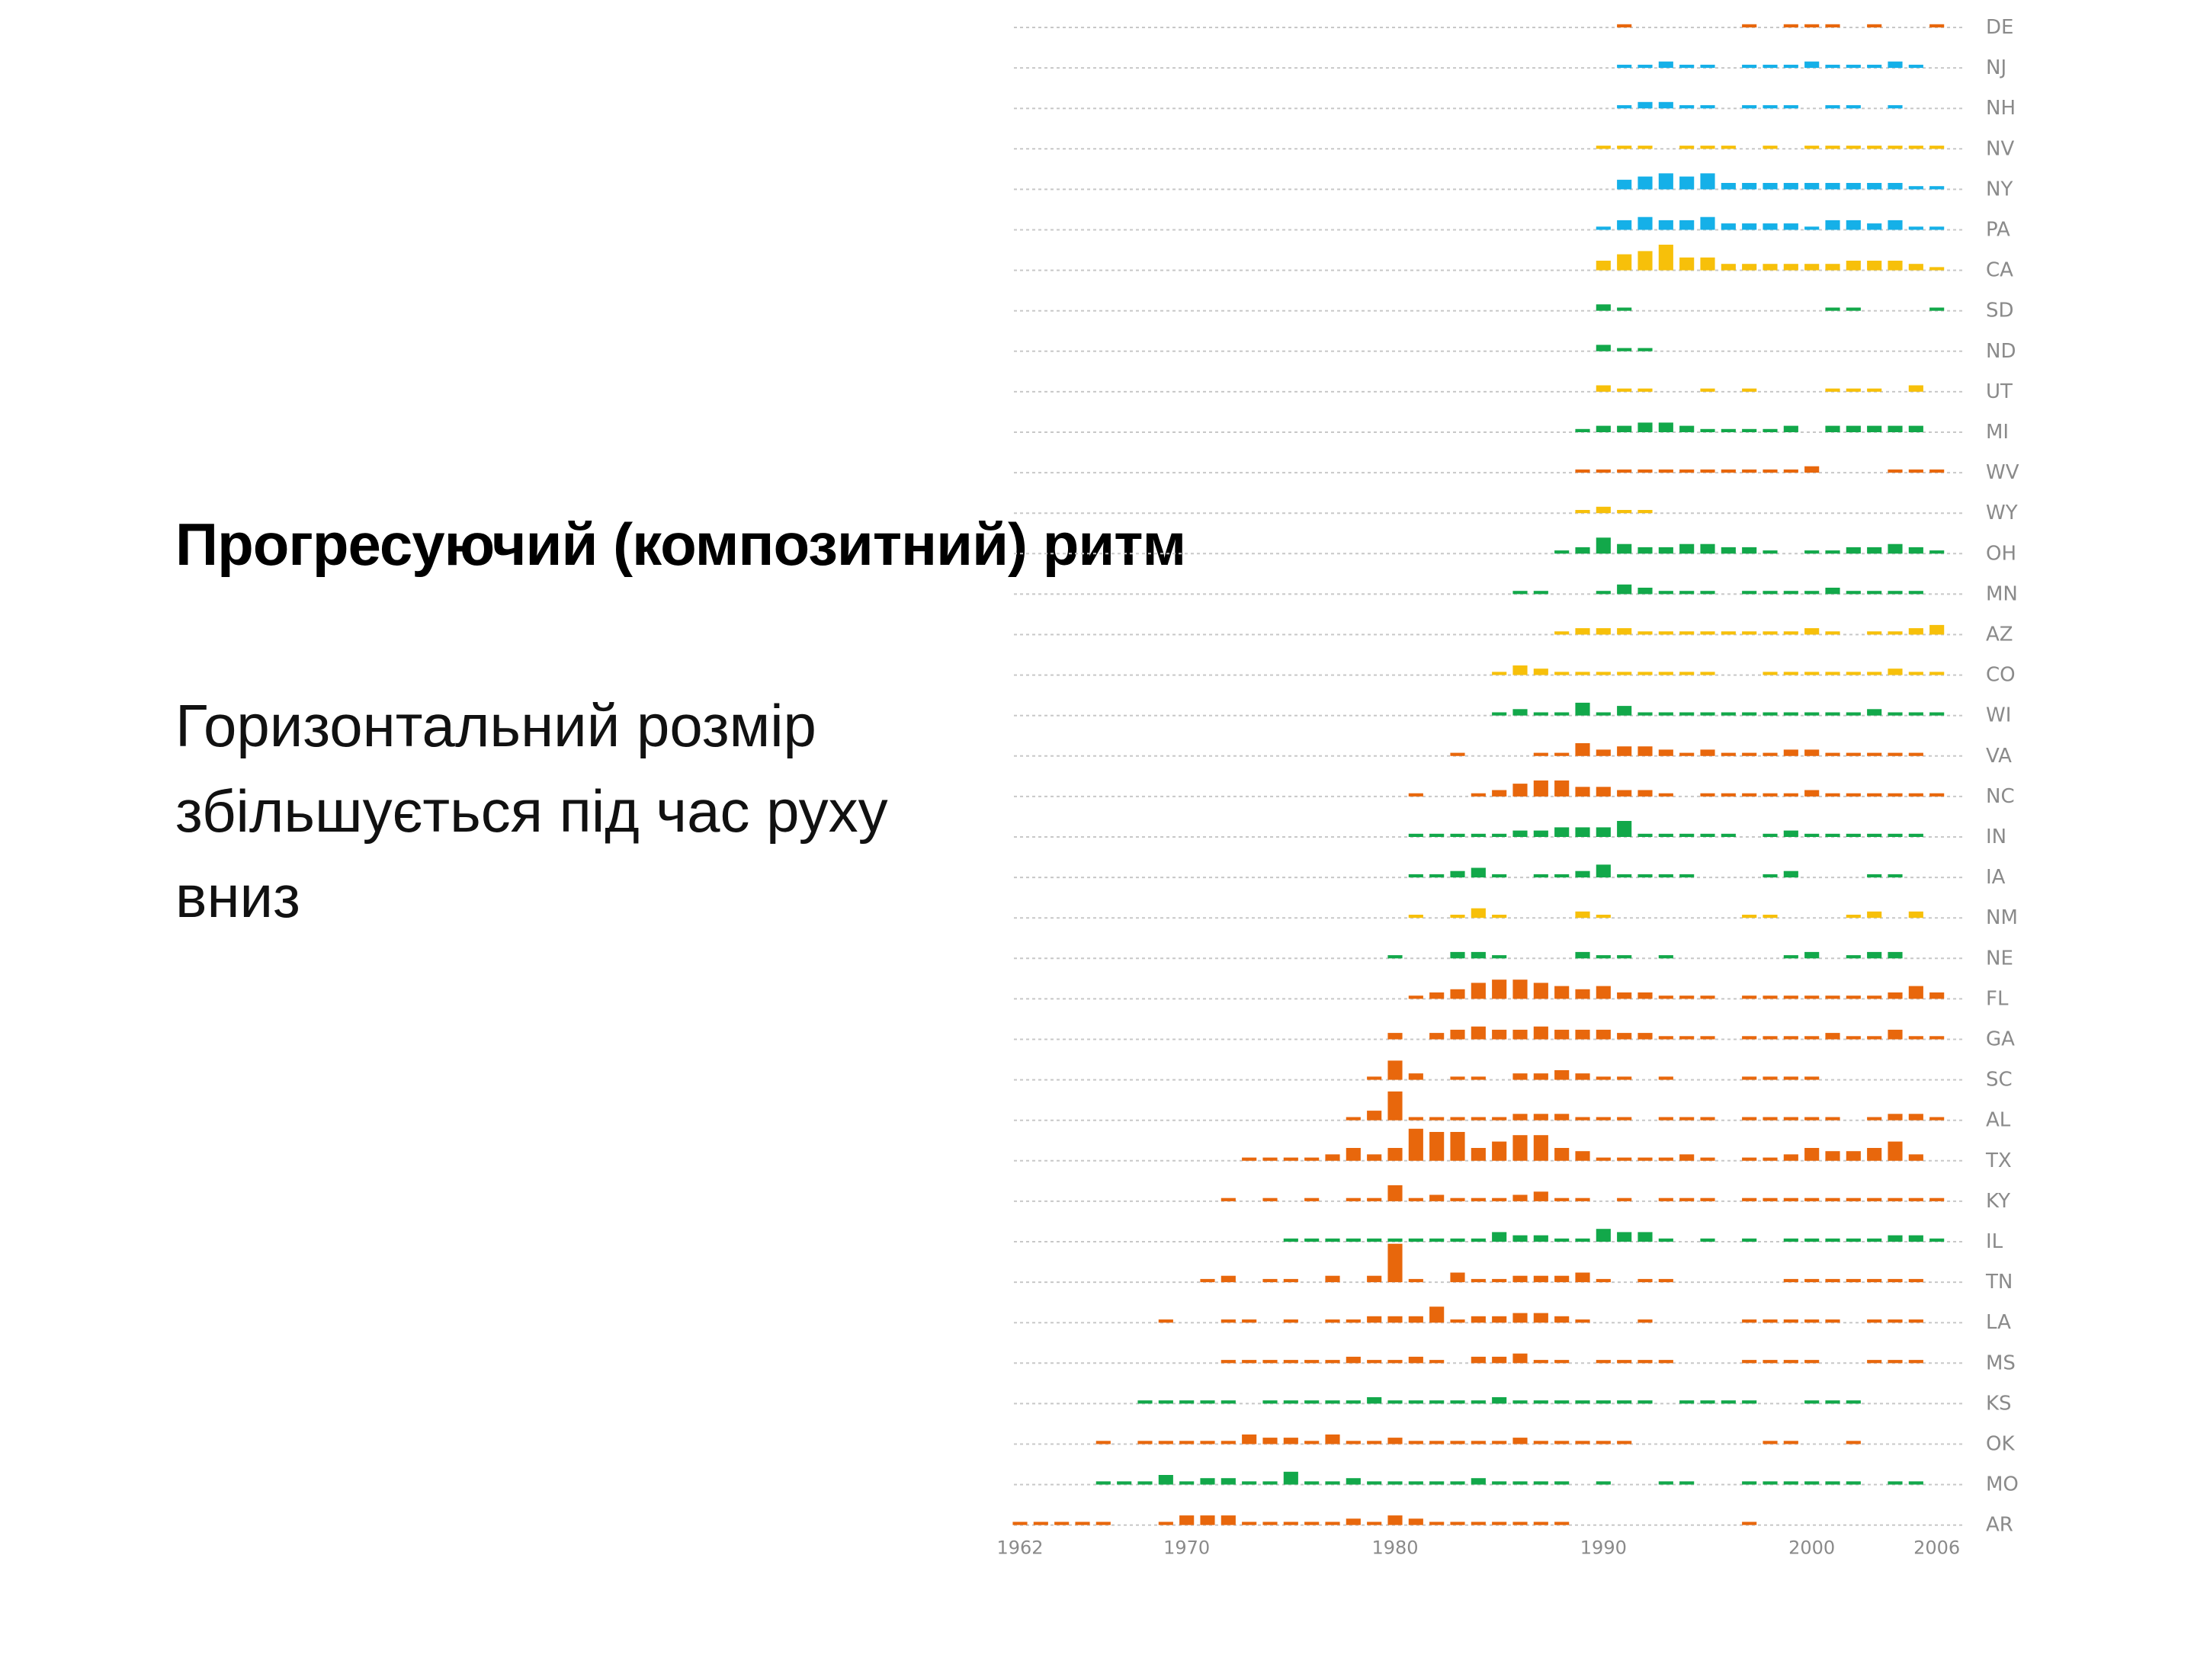 This screenshot has width=2194, height=1680. Describe the element at coordinates (1513, 27) in the screenshot. I see `row-de: DE` at that location.